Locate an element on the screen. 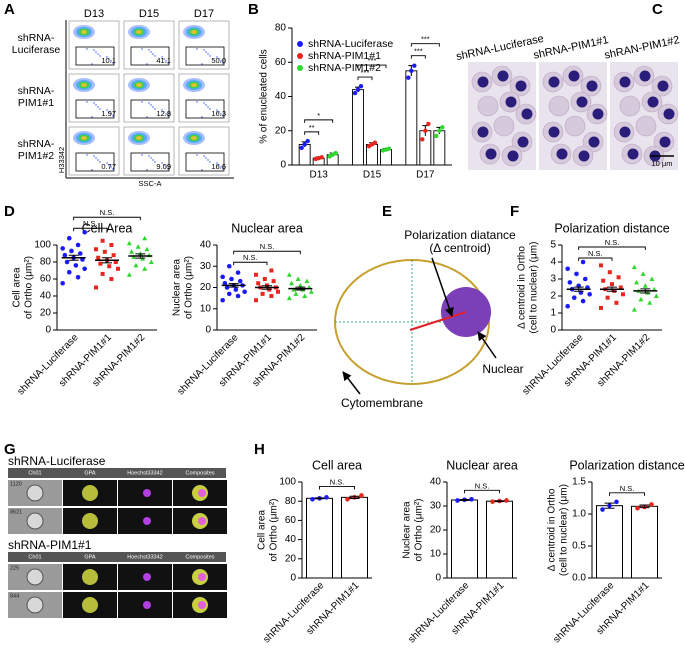  x-tick-label: D13 is located at coordinates (318, 175).